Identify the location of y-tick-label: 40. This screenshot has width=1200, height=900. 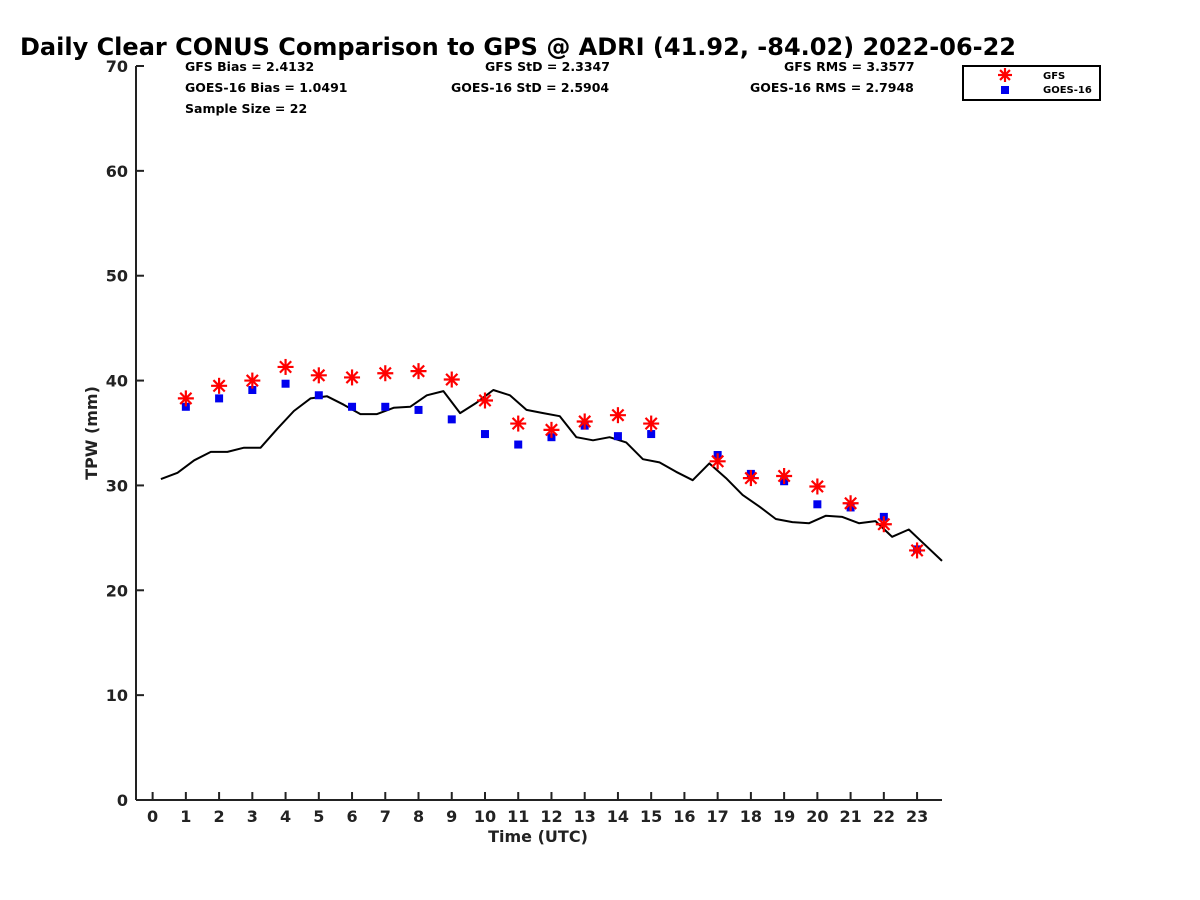
(117, 381).